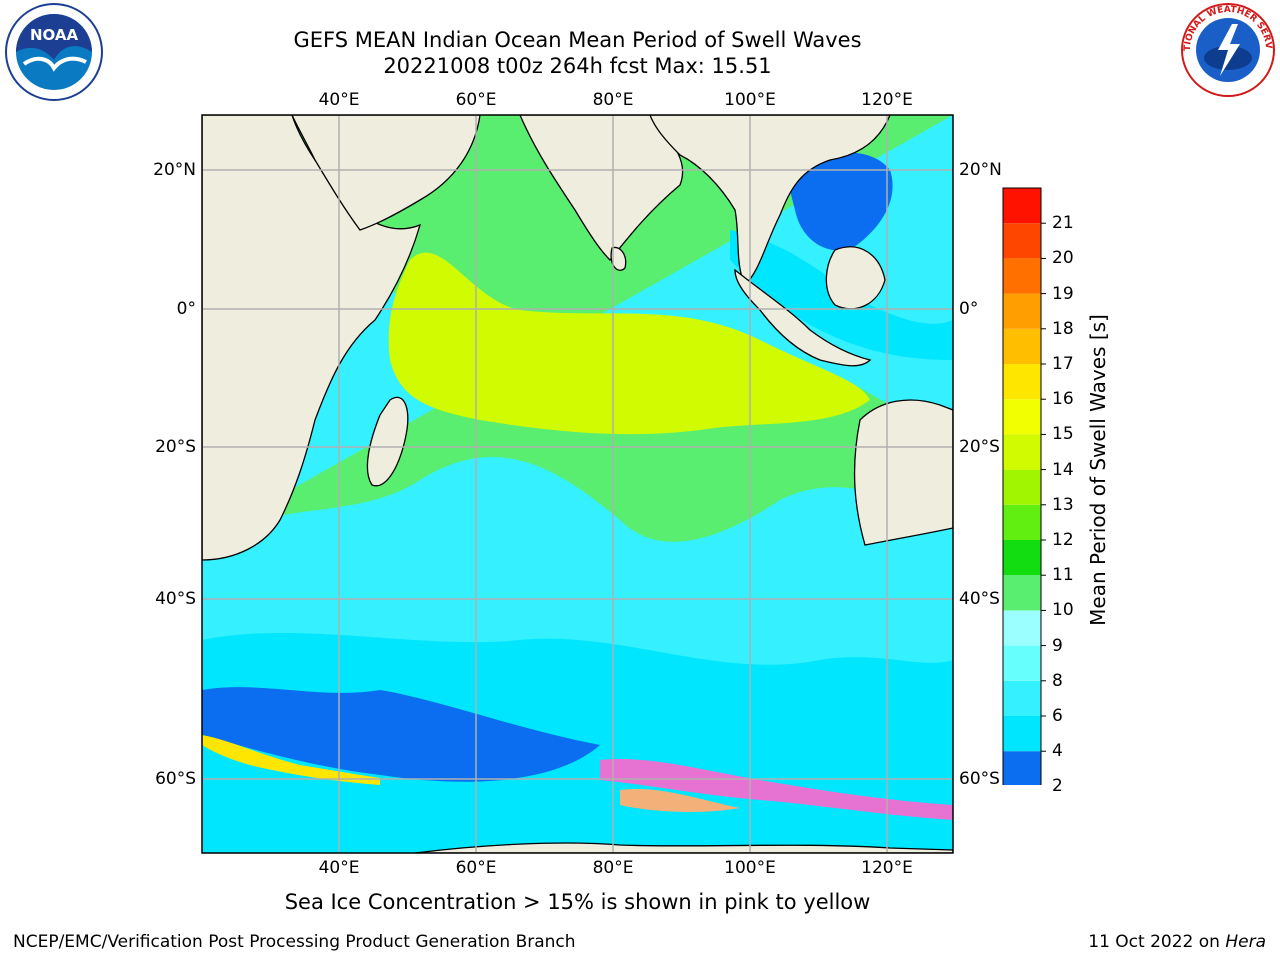  I want to click on borneo, so click(855, 278).